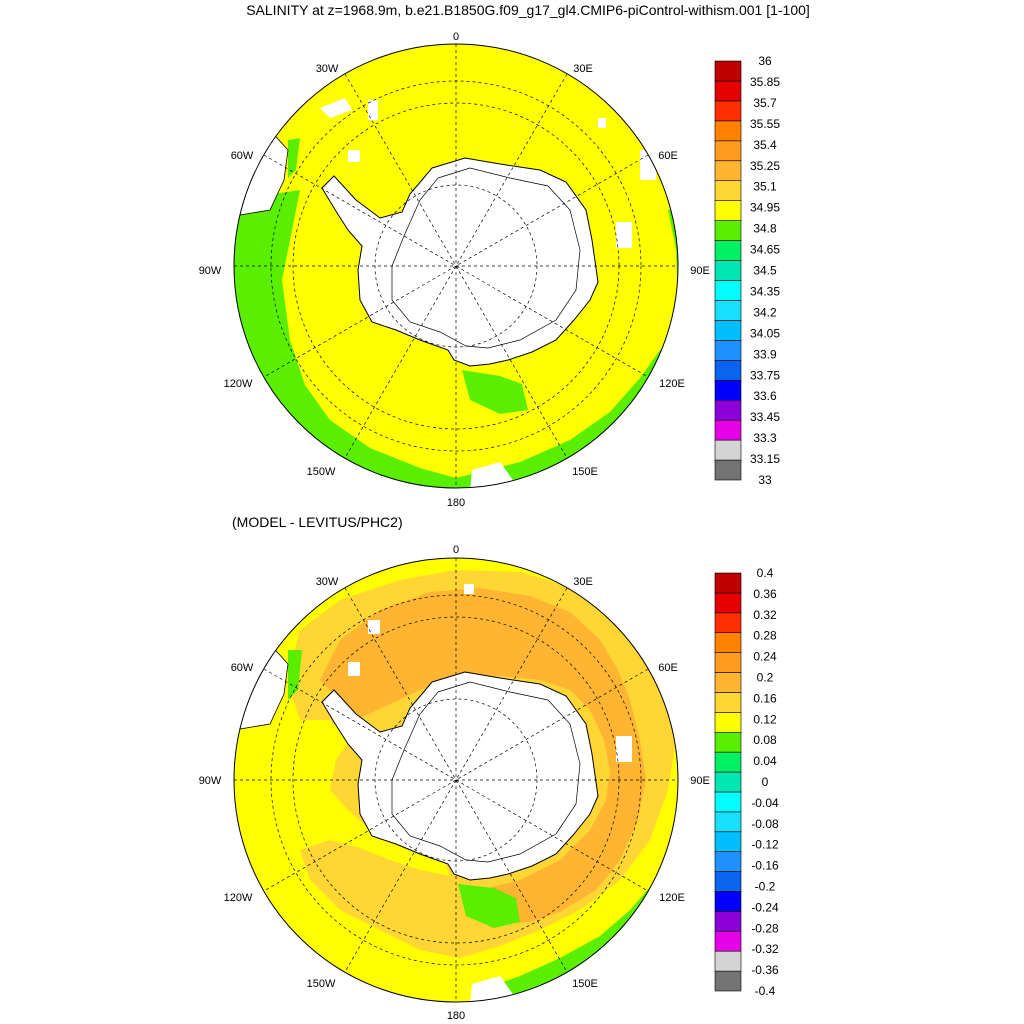 The image size is (1024, 1024). What do you see at coordinates (210, 781) in the screenshot?
I see `difference-lon-label-90w: 90W` at bounding box center [210, 781].